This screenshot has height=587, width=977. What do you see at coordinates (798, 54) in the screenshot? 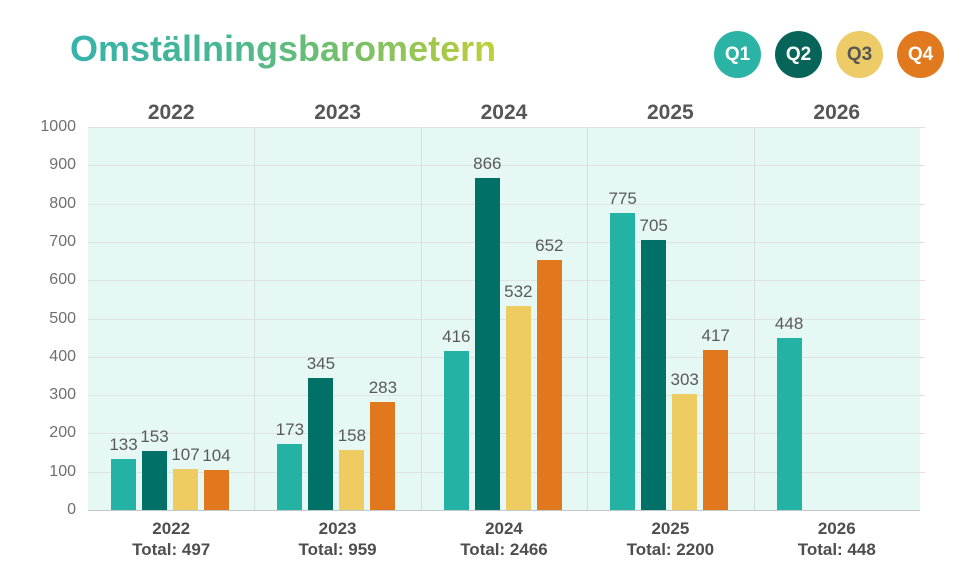
I see `legend-badge-q2: Q2` at bounding box center [798, 54].